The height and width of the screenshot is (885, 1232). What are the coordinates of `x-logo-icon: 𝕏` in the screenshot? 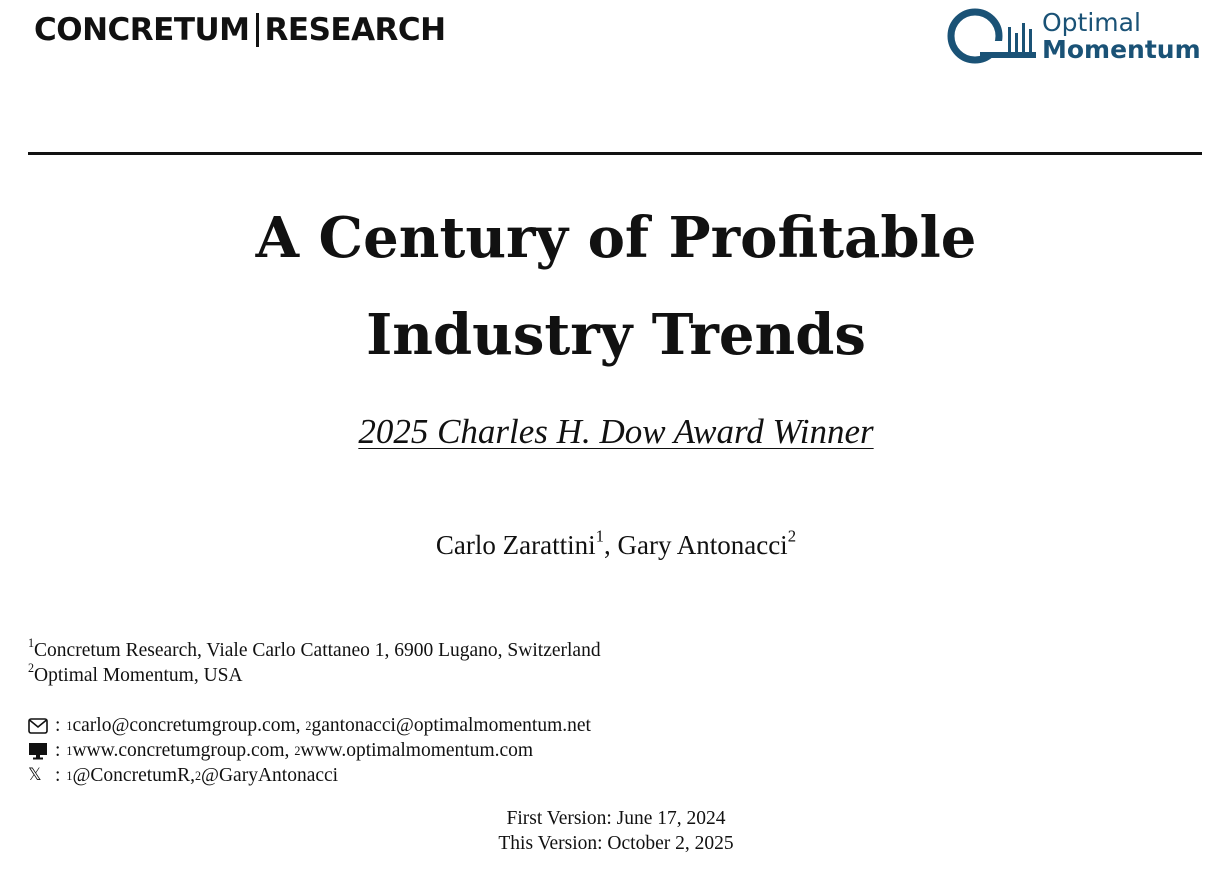 It's located at (35, 775).